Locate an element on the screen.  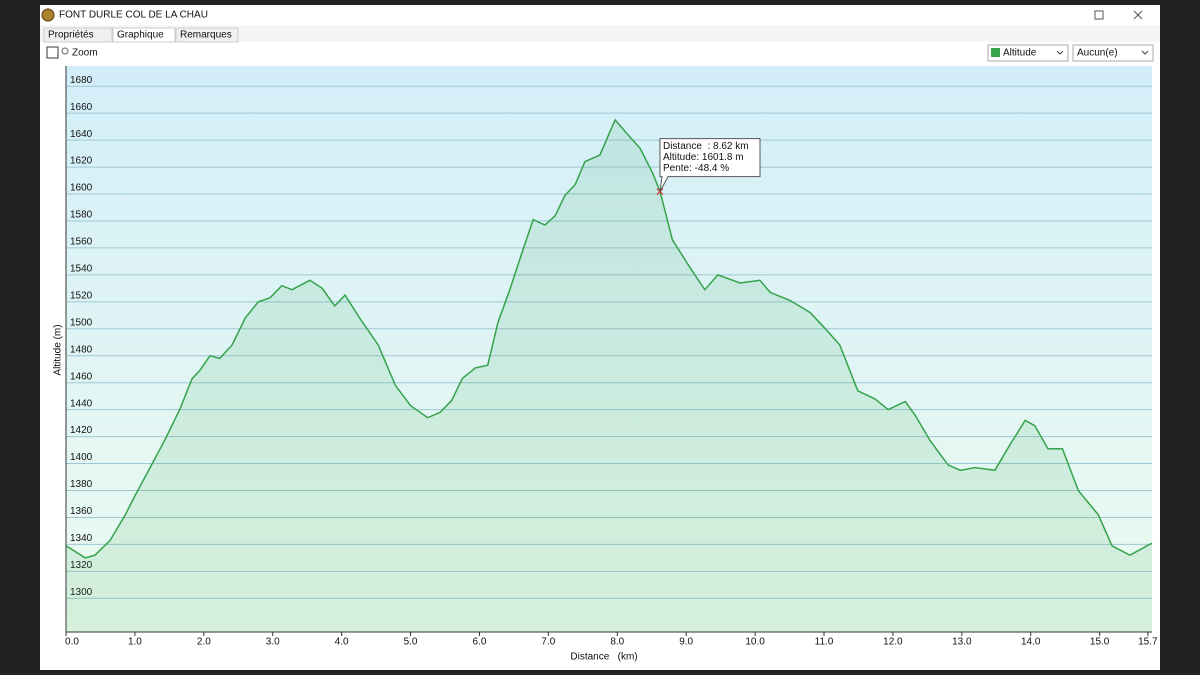
restore-button is located at coordinates (1099, 15).